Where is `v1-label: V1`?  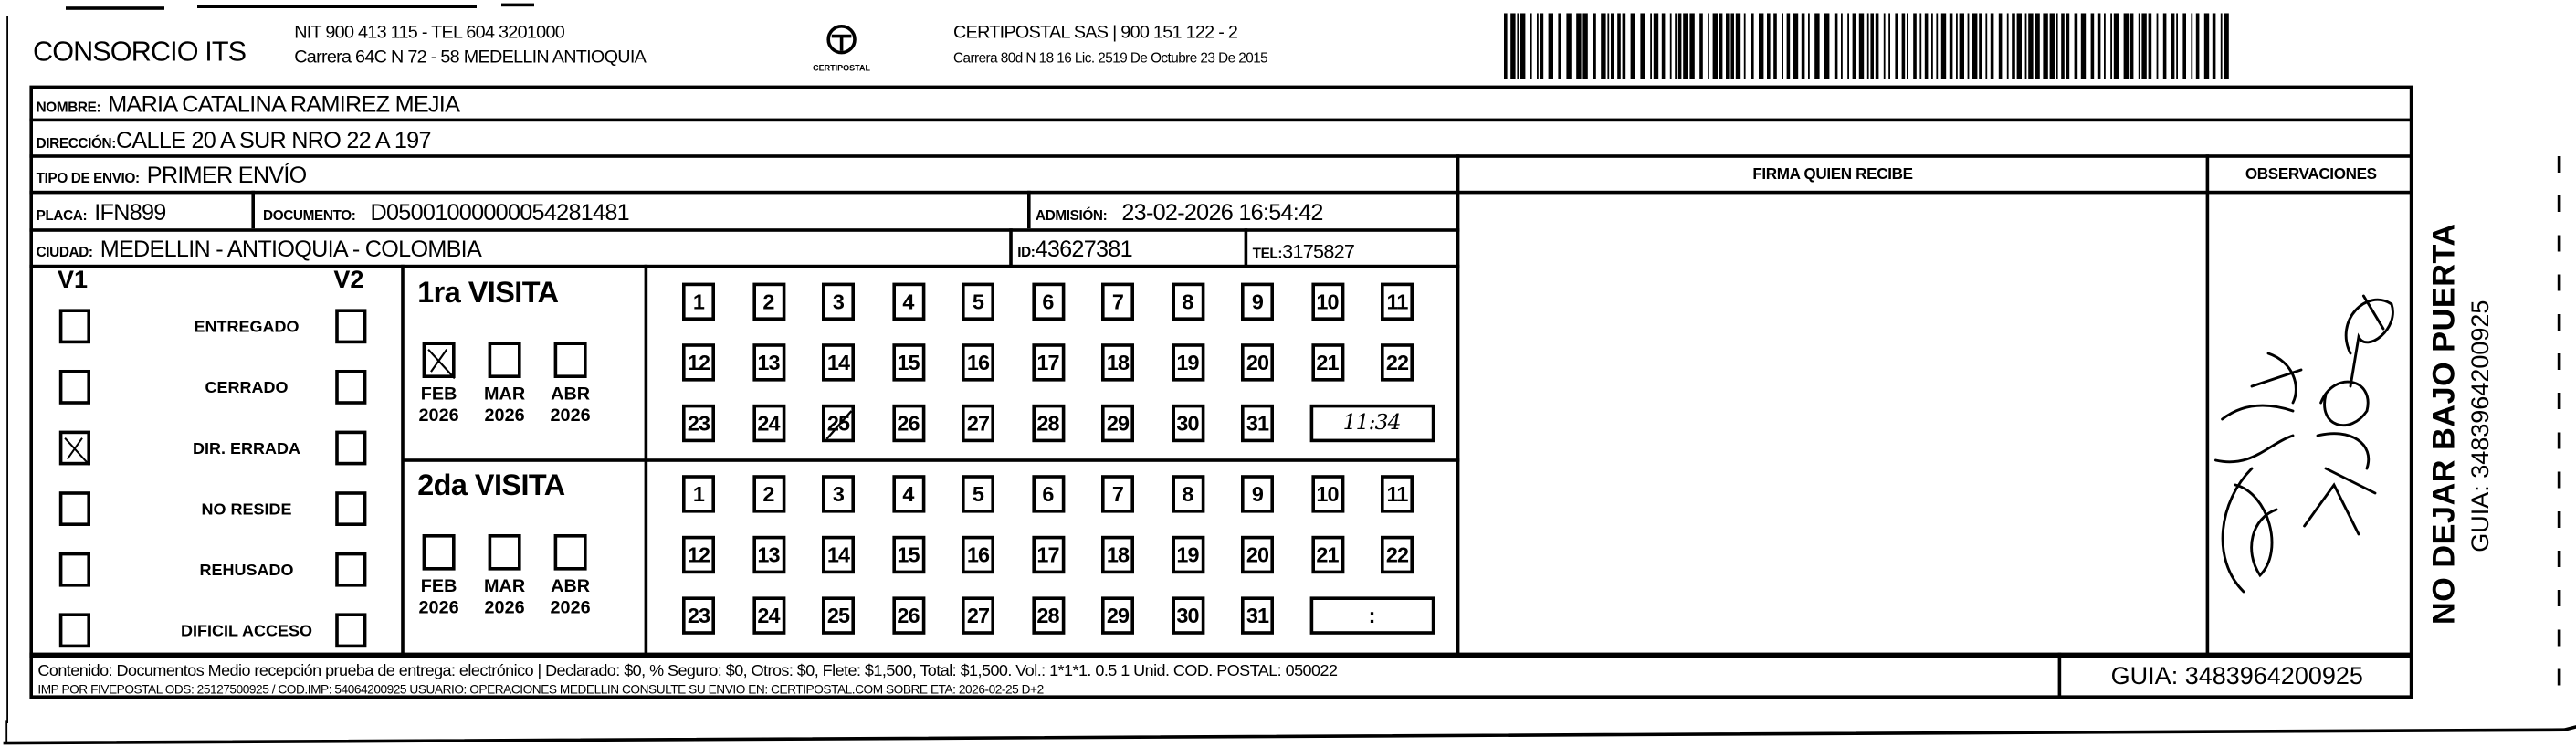
v1-label: V1 is located at coordinates (73, 280).